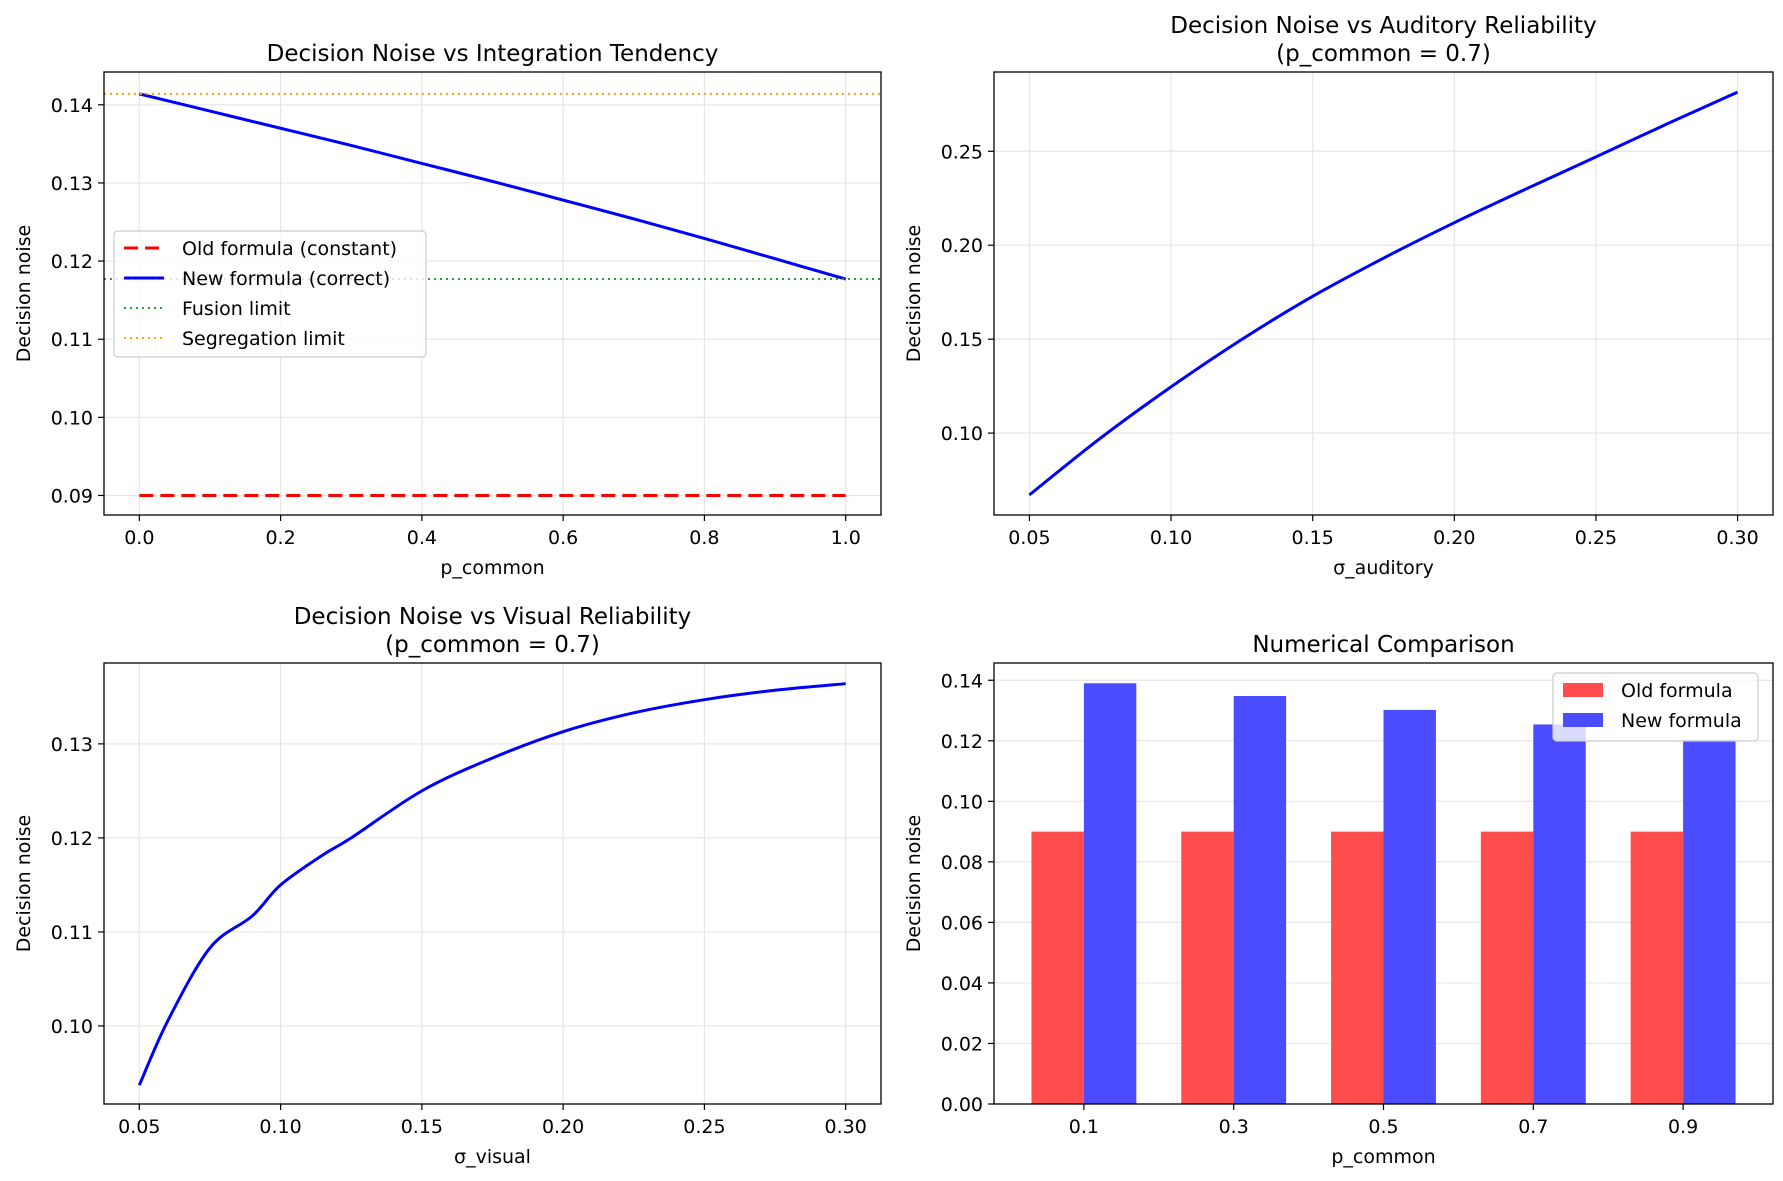 The image size is (1783, 1181). I want to click on legend-label: Segregation limit, so click(263, 339).